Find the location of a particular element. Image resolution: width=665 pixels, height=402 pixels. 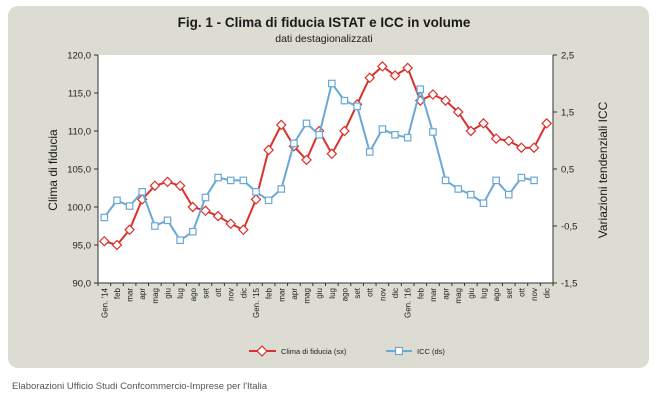

legend: Clima di fiducia (sx) ICC (ds) is located at coordinates (347, 351).